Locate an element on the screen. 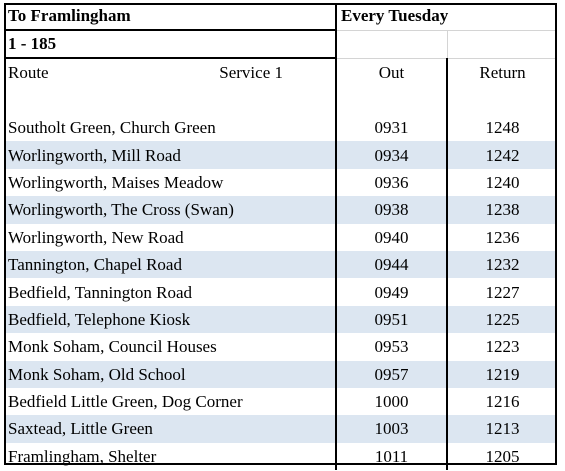 This screenshot has width=565, height=471. return-time: 1248 is located at coordinates (502, 128).